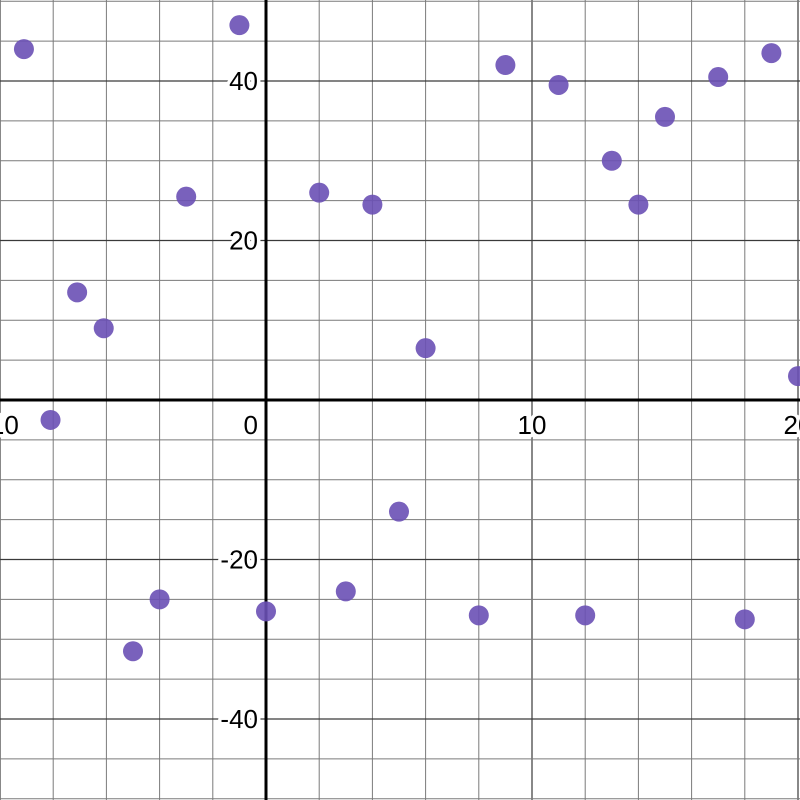 The width and height of the screenshot is (800, 800). Describe the element at coordinates (792, 425) in the screenshot. I see `x-tick-label: 20` at that location.